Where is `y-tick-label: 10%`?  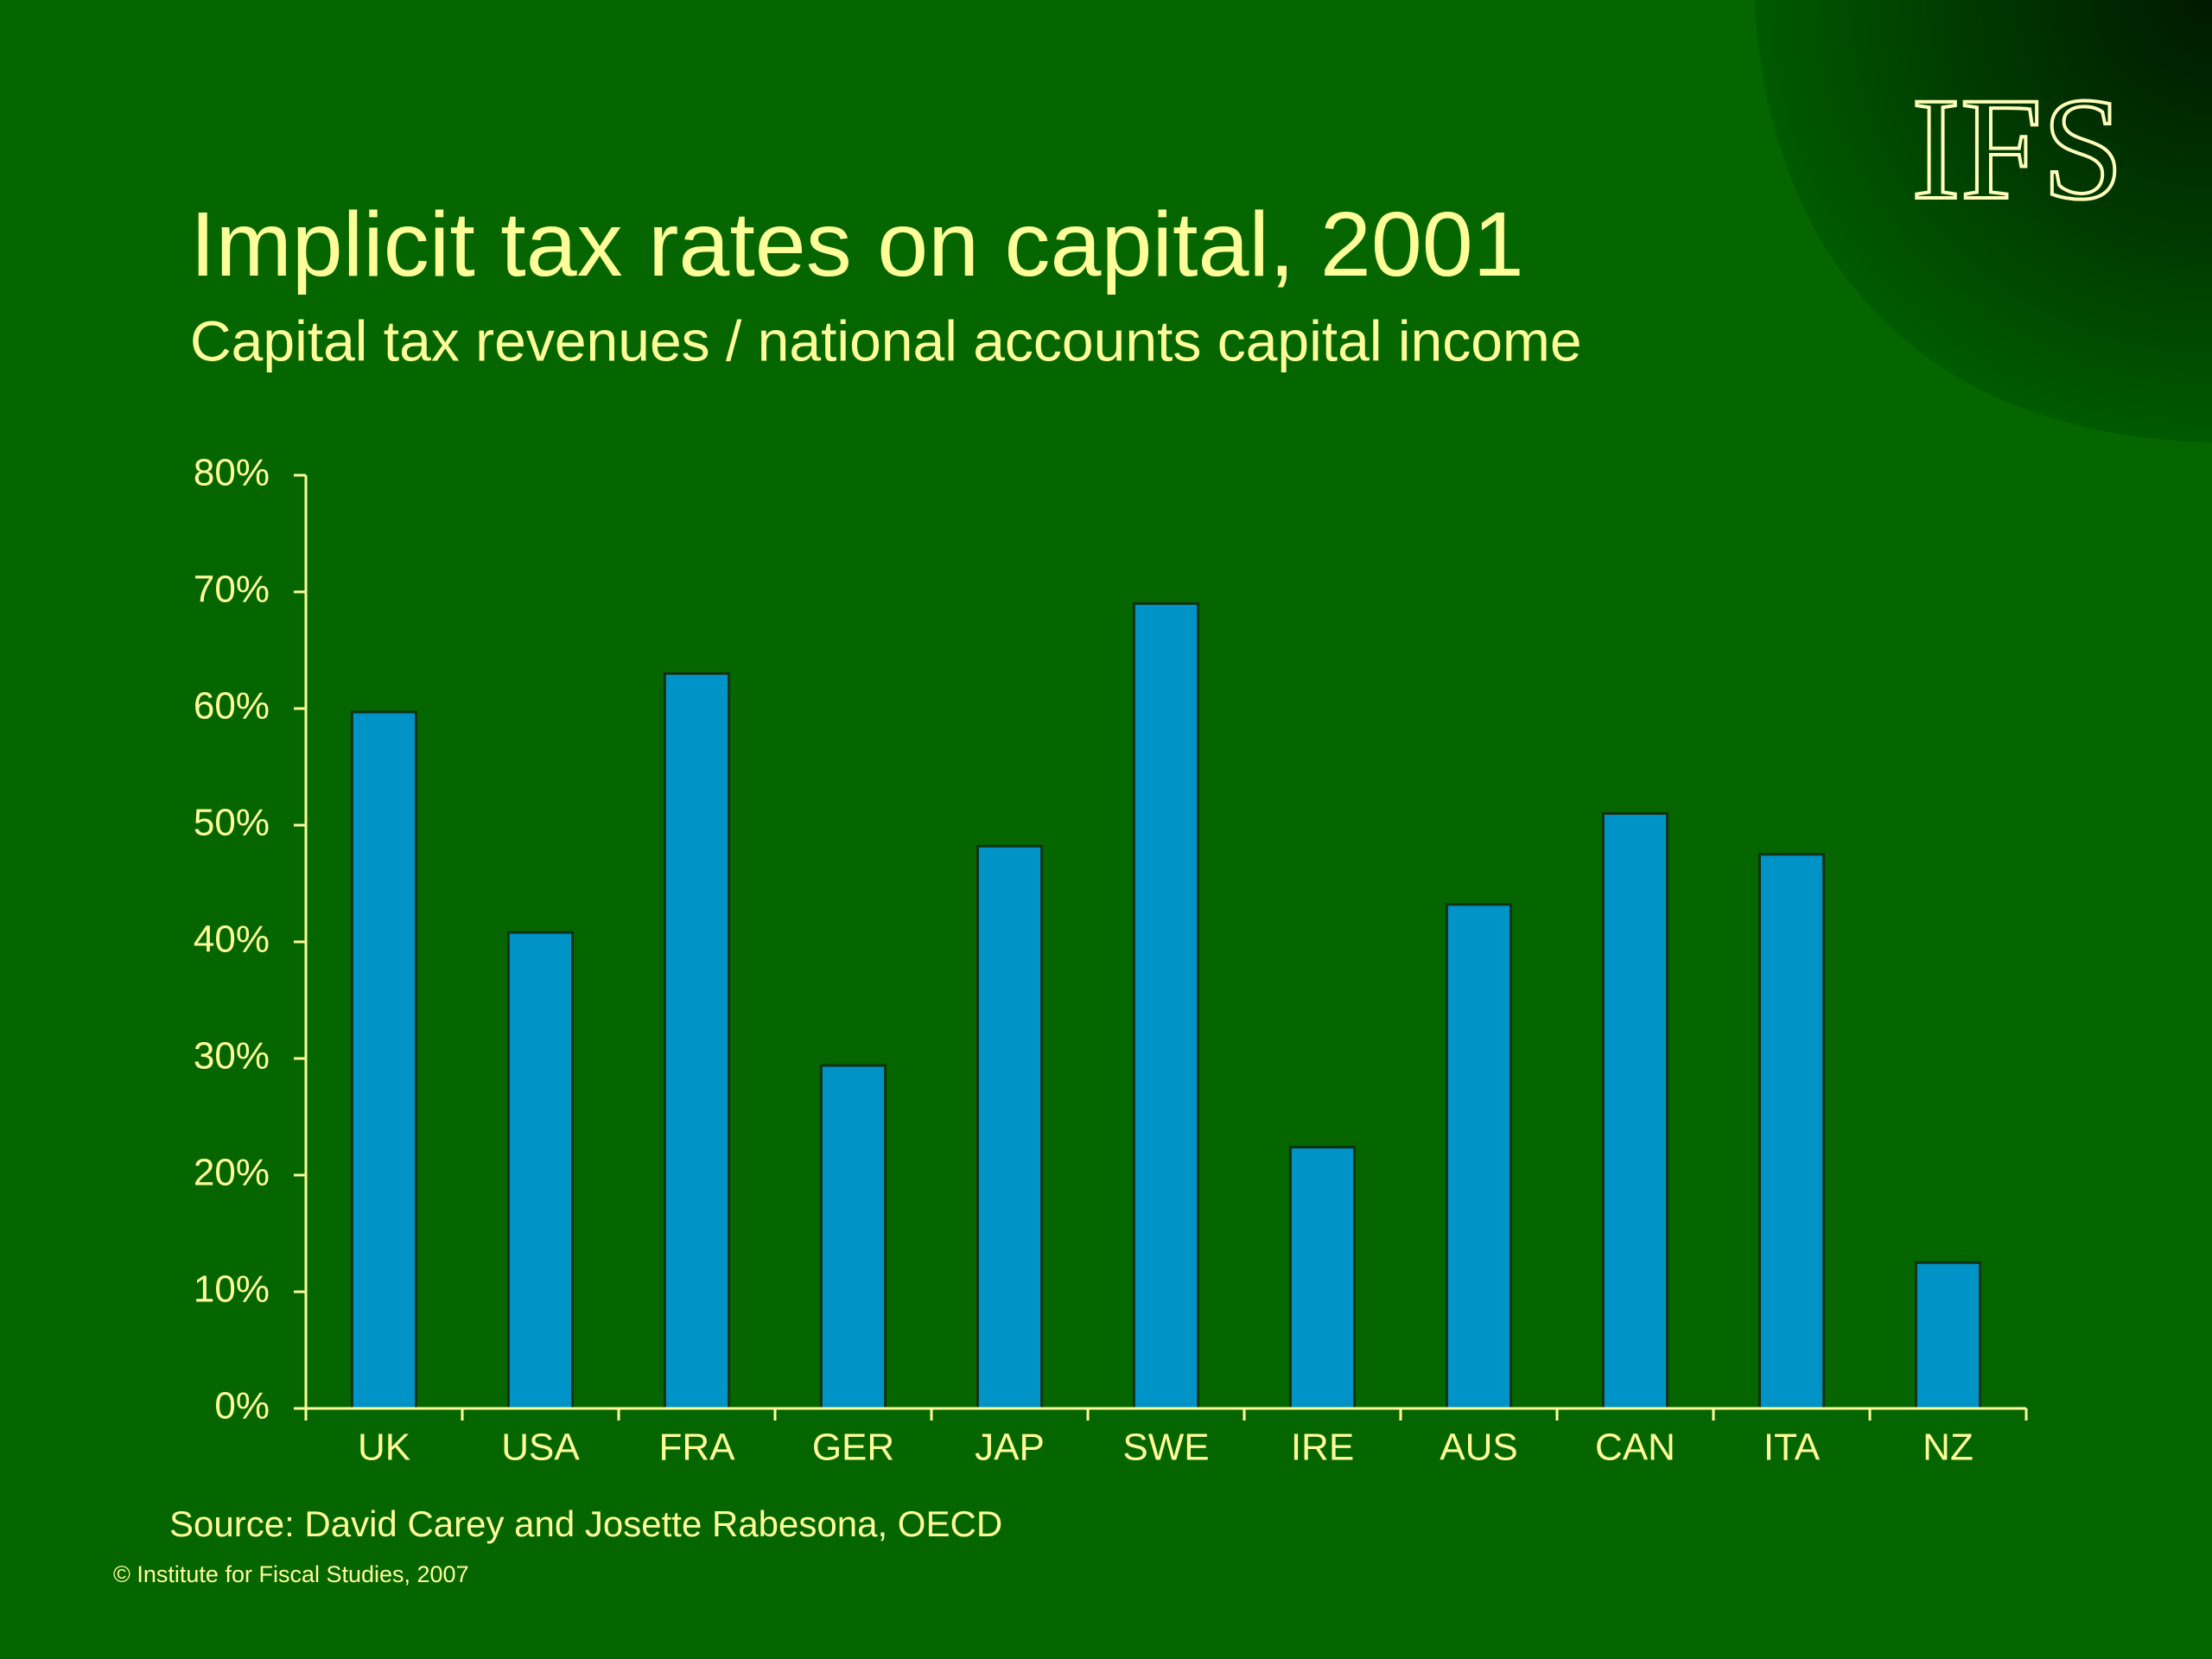
y-tick-label: 10% is located at coordinates (232, 1289).